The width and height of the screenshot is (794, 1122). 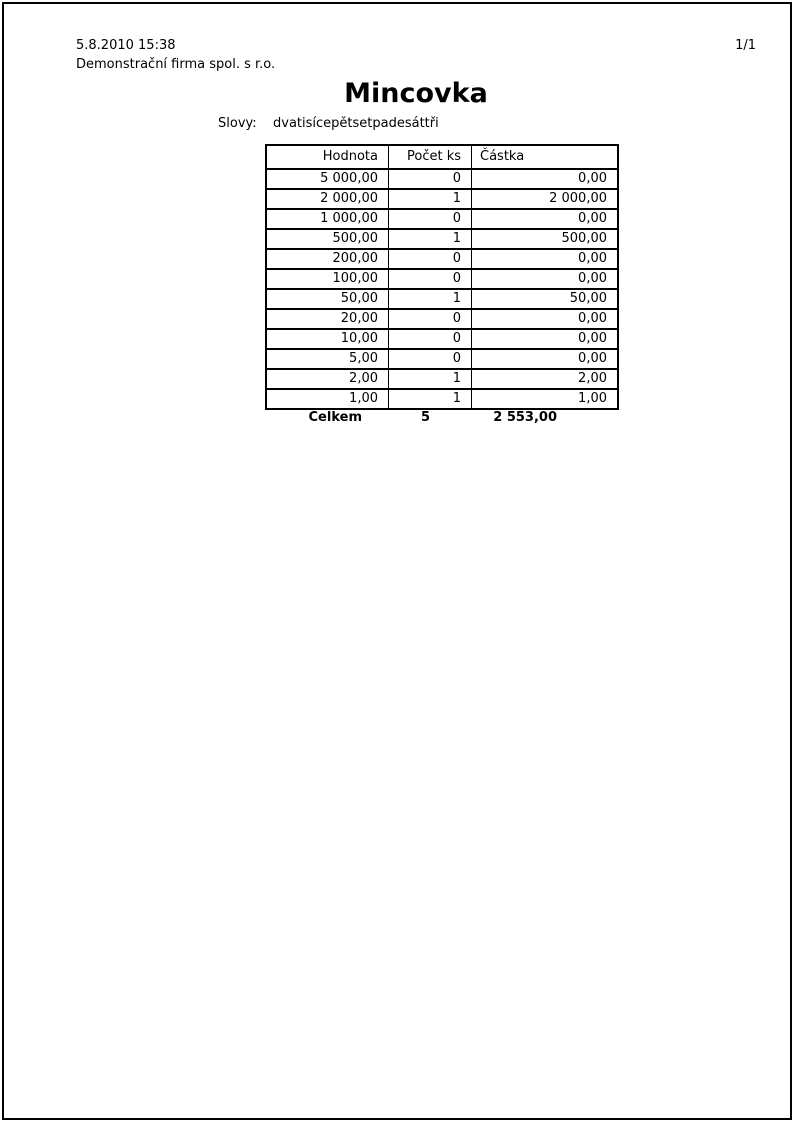 What do you see at coordinates (335, 417) in the screenshot?
I see `total-label: Celkem` at bounding box center [335, 417].